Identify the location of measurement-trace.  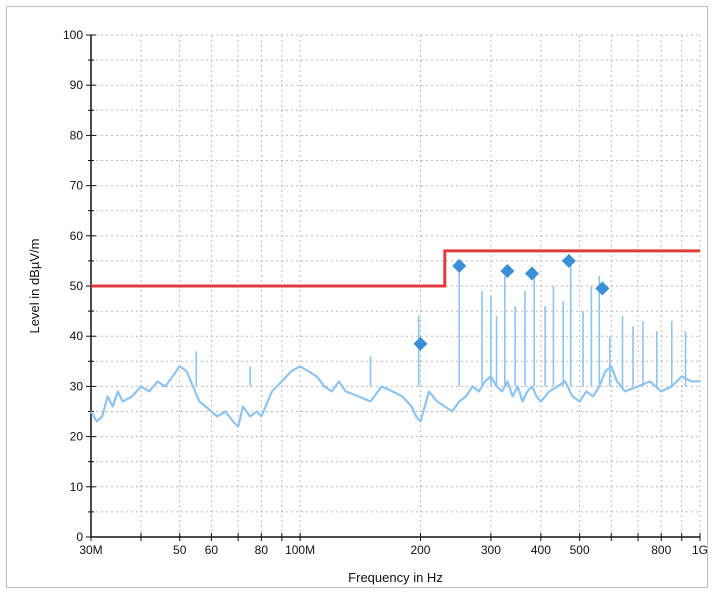
(395, 396).